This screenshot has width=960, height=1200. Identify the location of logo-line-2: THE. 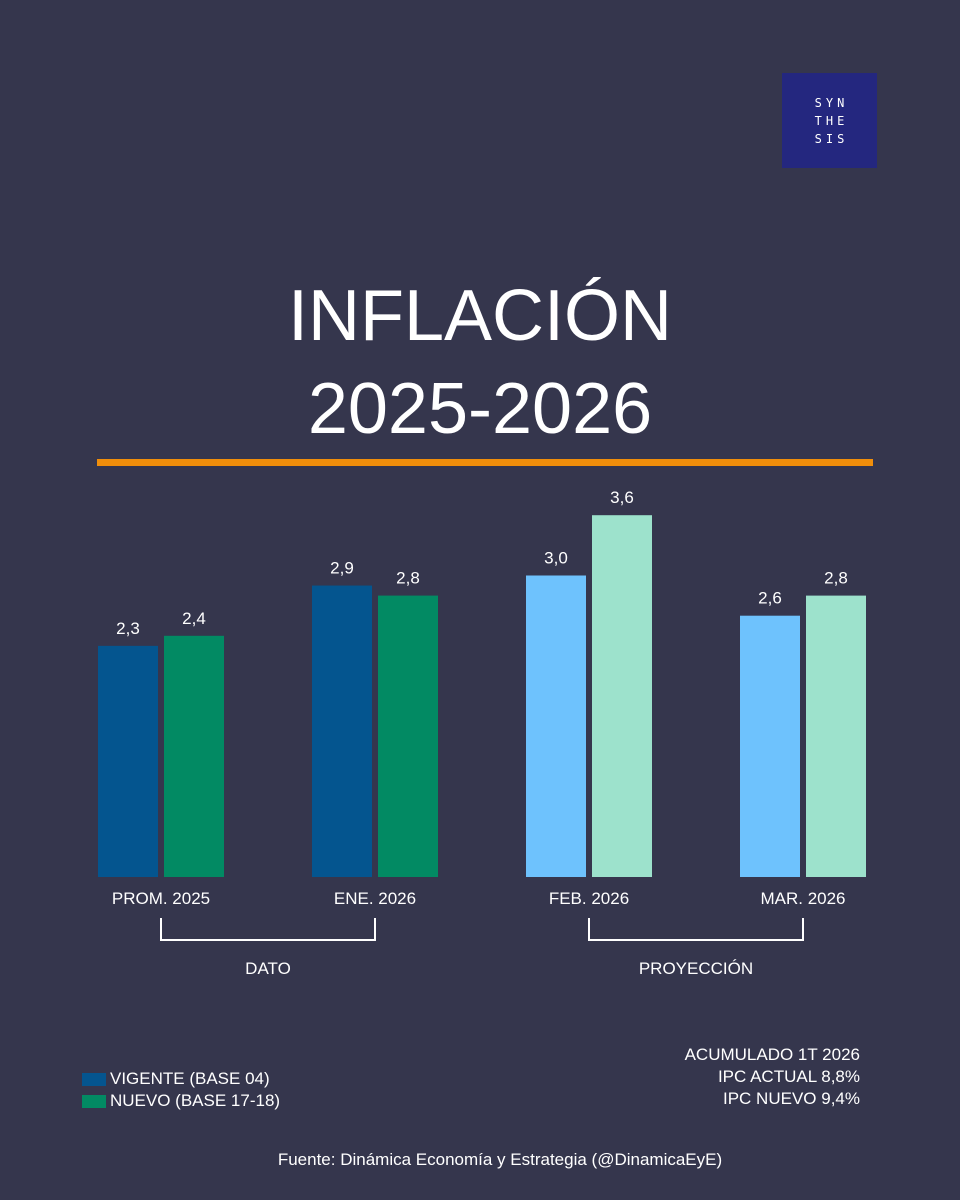
(831, 120).